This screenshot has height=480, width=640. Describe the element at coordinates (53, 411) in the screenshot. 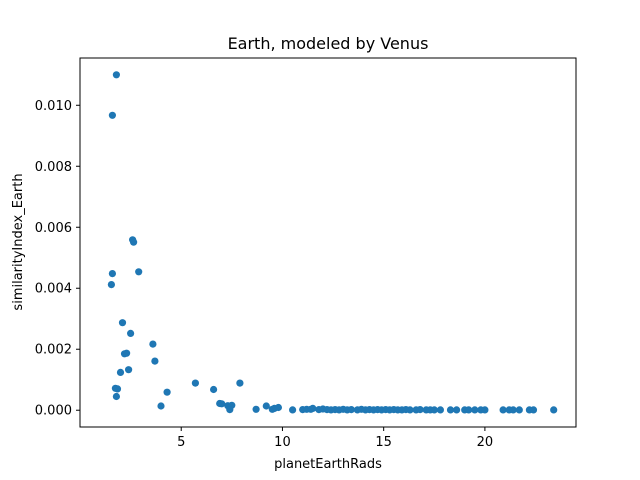

I see `y-tick-label: 0.000` at that location.